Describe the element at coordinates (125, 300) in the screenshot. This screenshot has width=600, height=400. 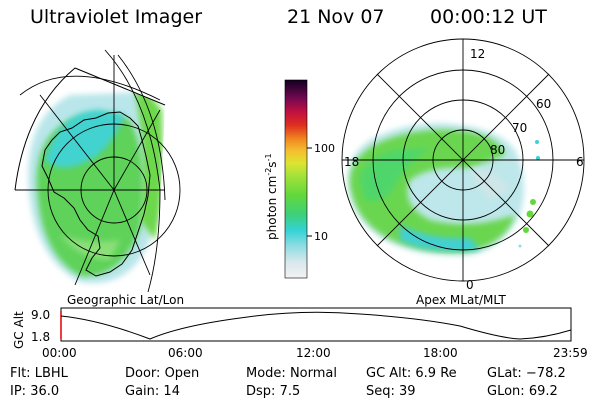
I see `left-map-label: Geographic Lat/Lon` at that location.